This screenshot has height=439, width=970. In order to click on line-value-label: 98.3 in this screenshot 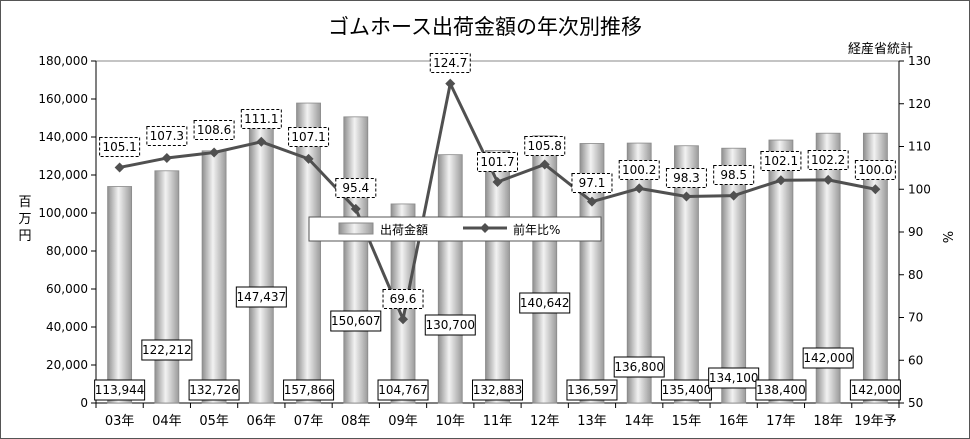, I will do `click(686, 178)`.